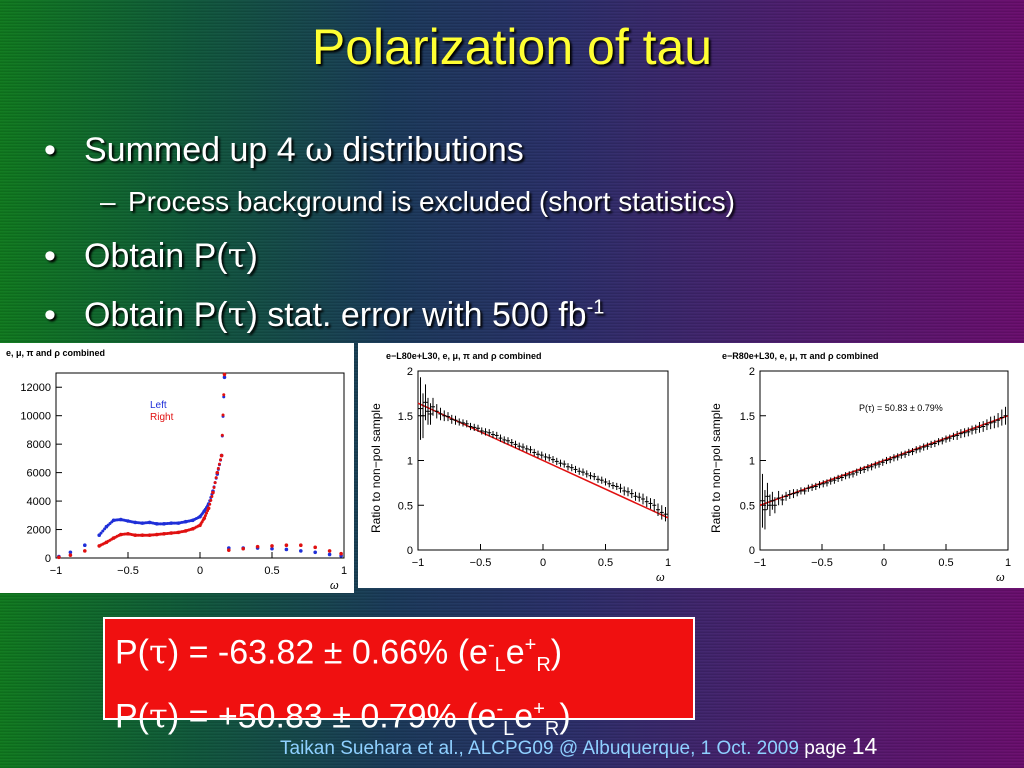 The width and height of the screenshot is (1024, 768). I want to click on bullet-text: distributions, so click(428, 150).